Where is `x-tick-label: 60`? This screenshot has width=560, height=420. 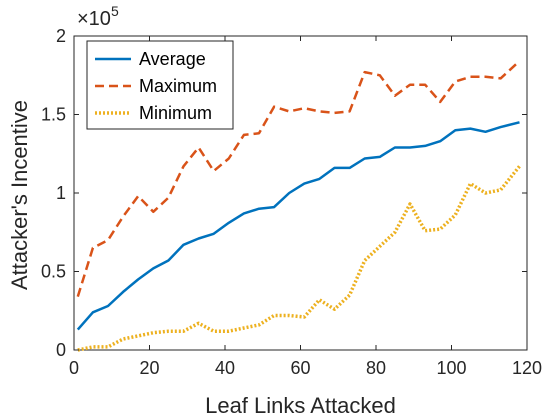 x-tick-label: 60 is located at coordinates (300, 368).